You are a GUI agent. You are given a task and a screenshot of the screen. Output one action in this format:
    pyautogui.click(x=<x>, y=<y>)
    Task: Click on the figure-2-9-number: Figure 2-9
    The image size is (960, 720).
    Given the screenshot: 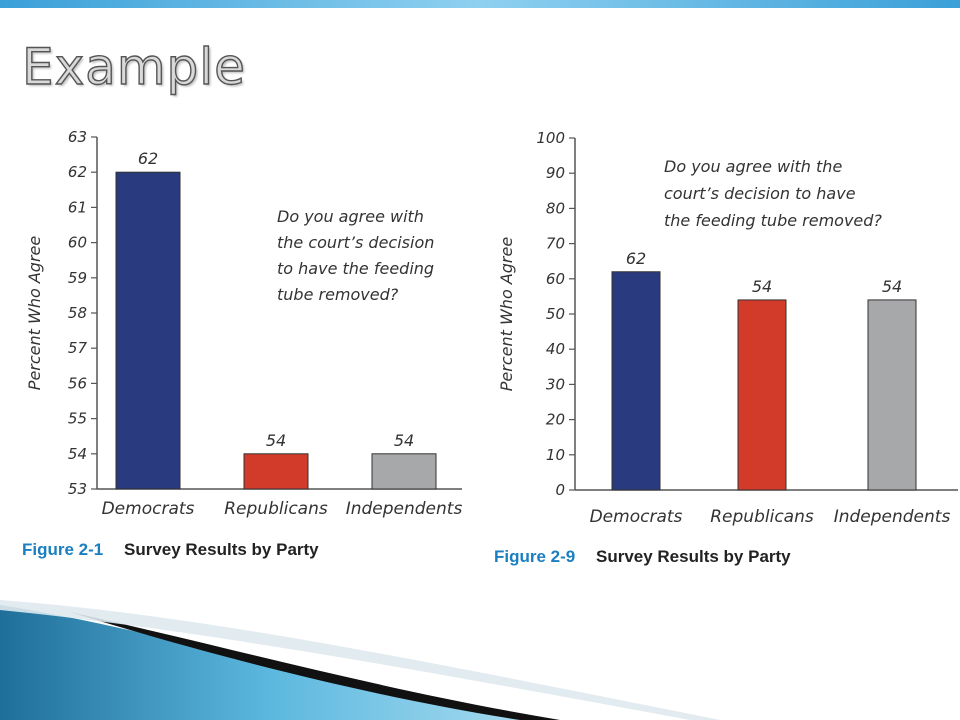 What is the action you would take?
    pyautogui.click(x=535, y=556)
    